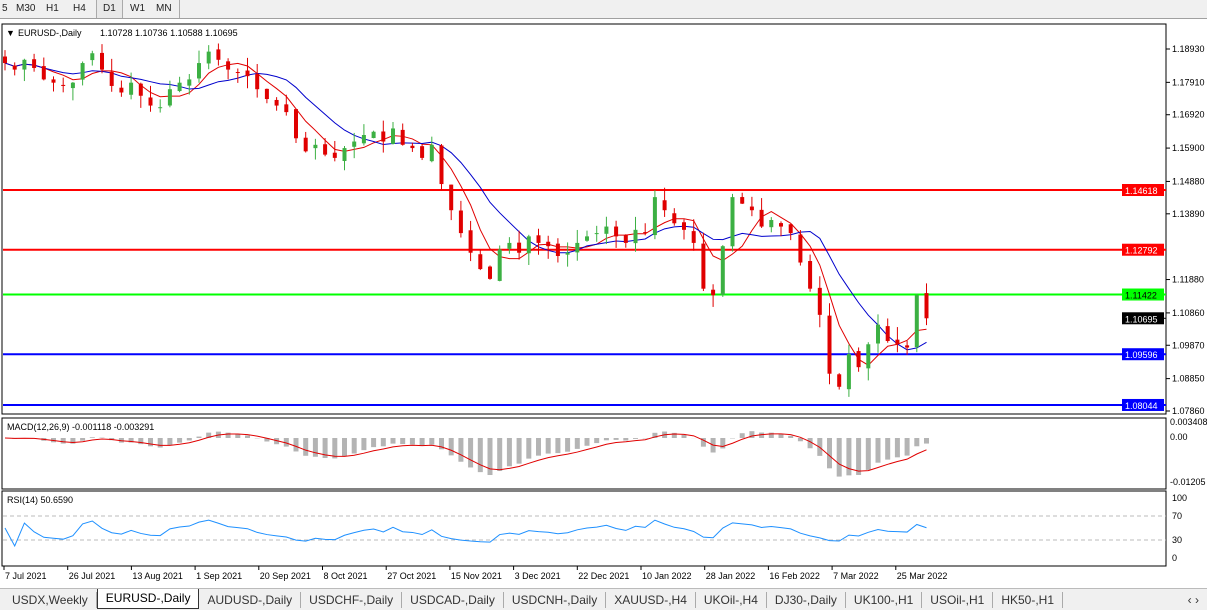 Image resolution: width=1207 pixels, height=610 pixels. Describe the element at coordinates (352, 600) in the screenshot. I see `chart-tab: USDCHF-,Daily` at that location.